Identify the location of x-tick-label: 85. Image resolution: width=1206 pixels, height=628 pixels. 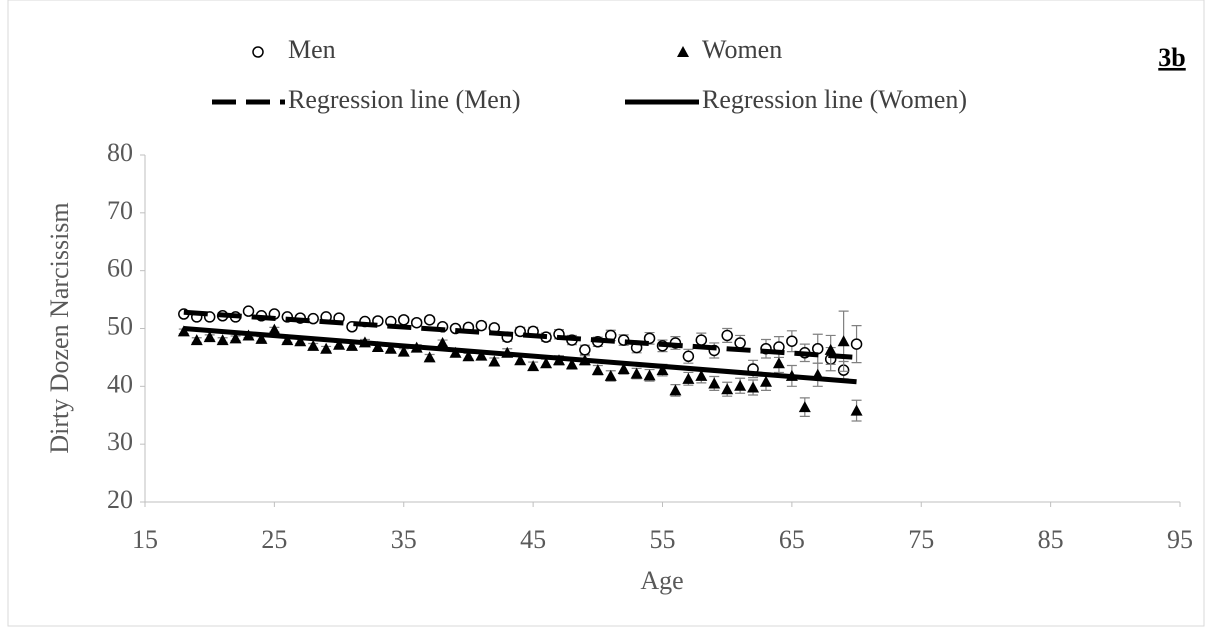
(1051, 539).